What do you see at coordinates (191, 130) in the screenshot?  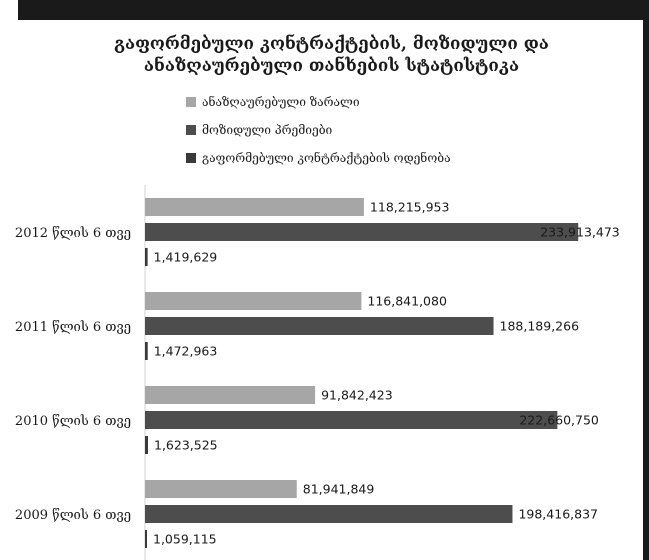 I see `legend-swatch-attracted-premiums` at bounding box center [191, 130].